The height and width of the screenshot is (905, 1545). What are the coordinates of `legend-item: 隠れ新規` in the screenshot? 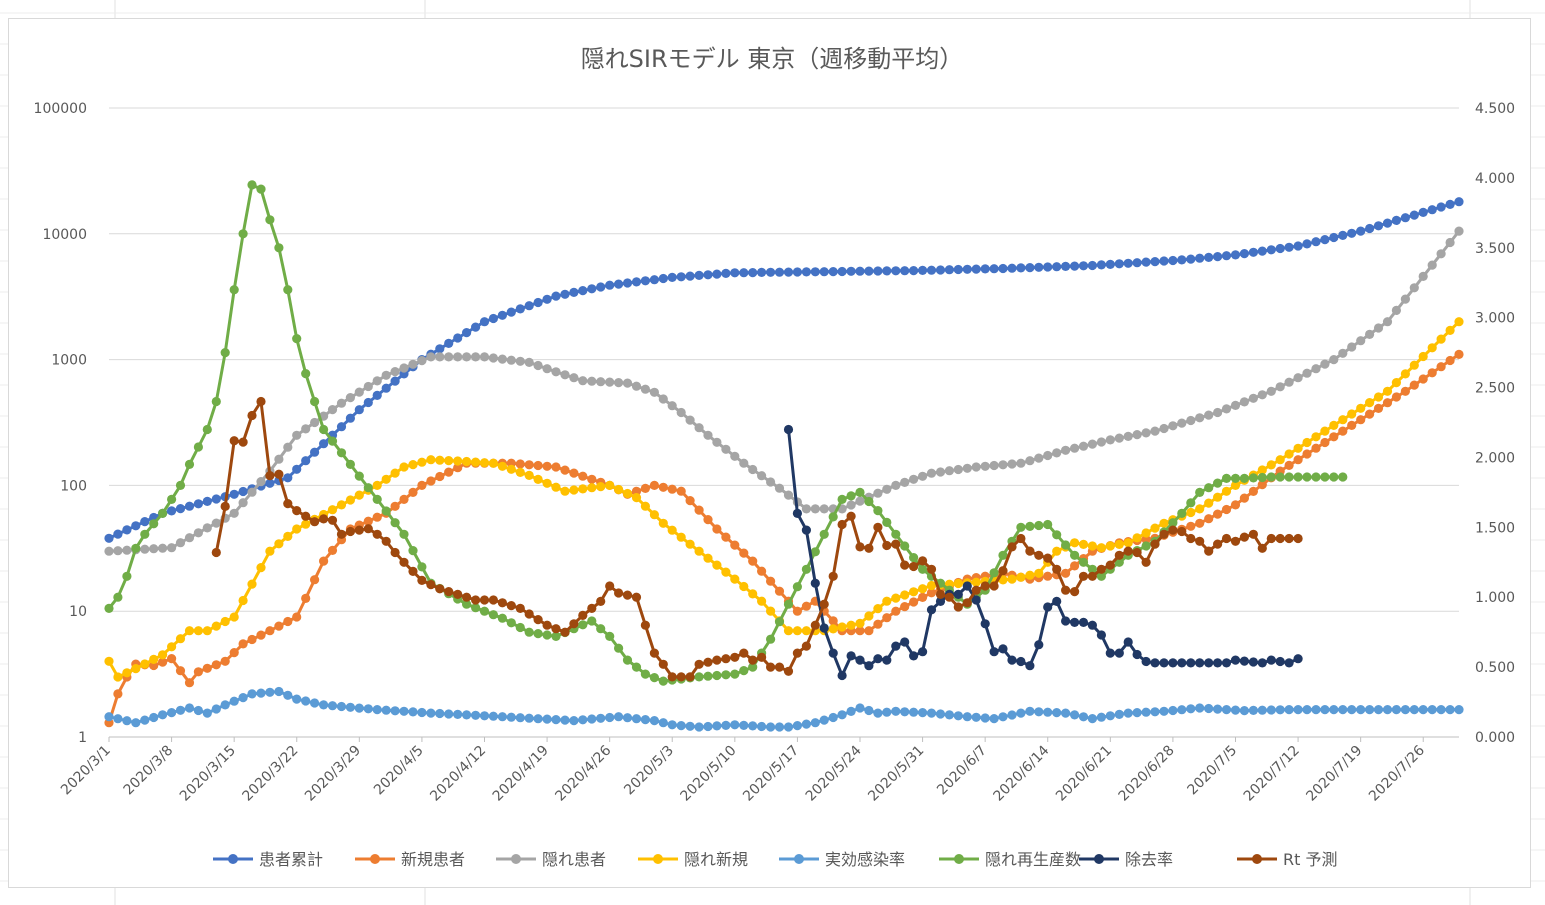 It's located at (693, 859).